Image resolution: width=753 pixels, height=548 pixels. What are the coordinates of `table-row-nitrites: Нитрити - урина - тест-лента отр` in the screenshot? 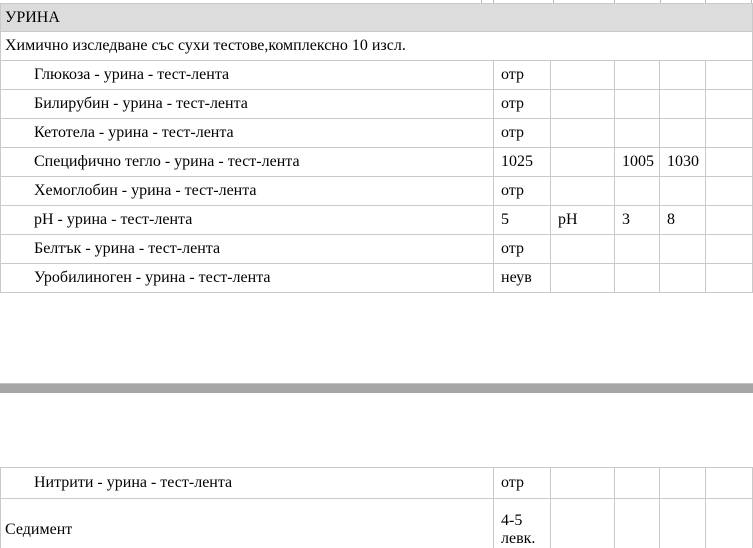 It's located at (376, 483).